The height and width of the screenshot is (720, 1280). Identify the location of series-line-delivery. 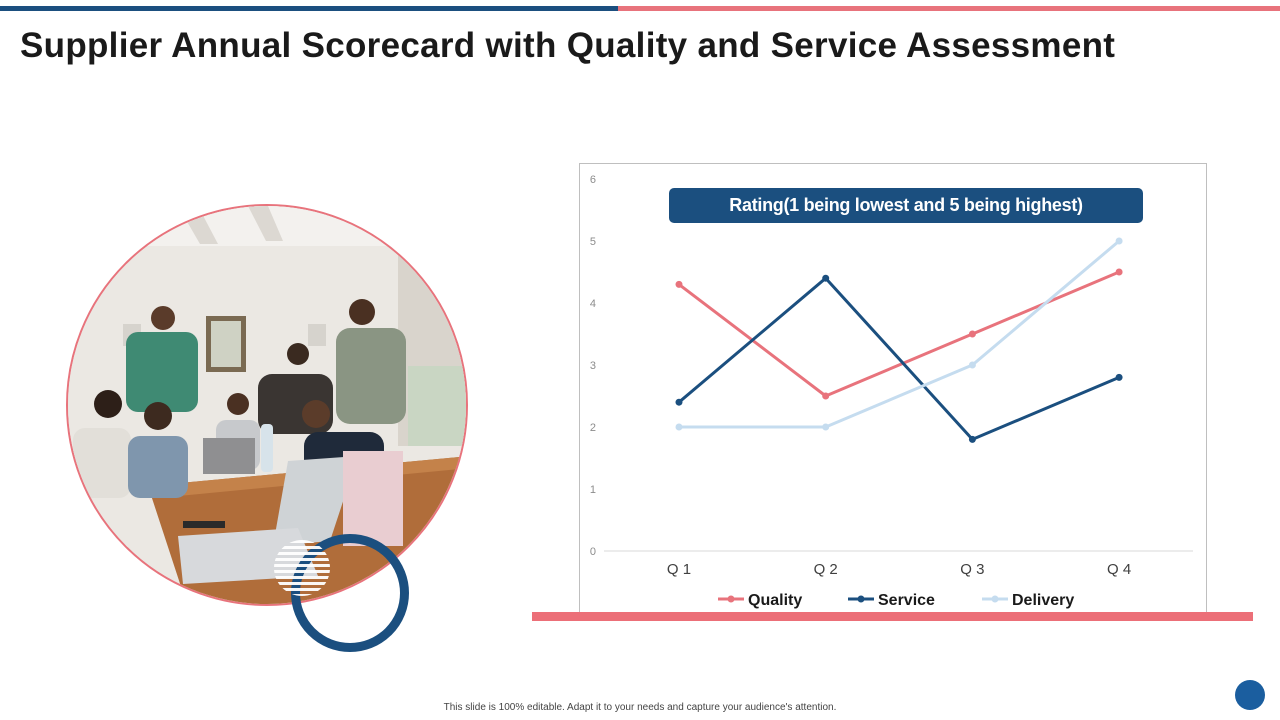
(900, 334).